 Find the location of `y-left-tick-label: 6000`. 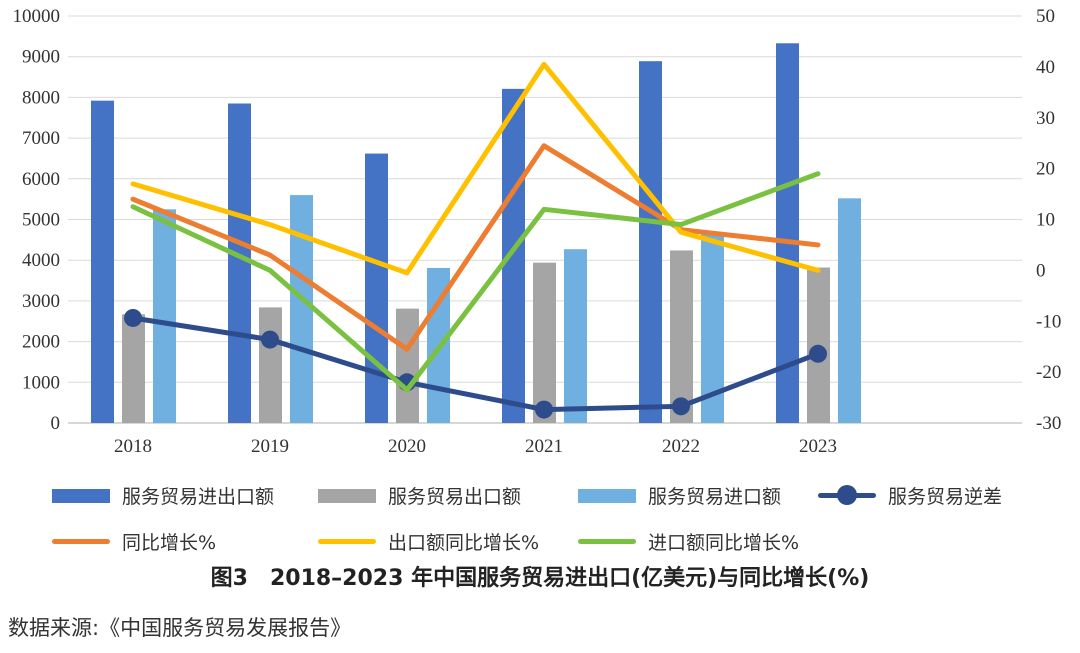

y-left-tick-label: 6000 is located at coordinates (41, 179).